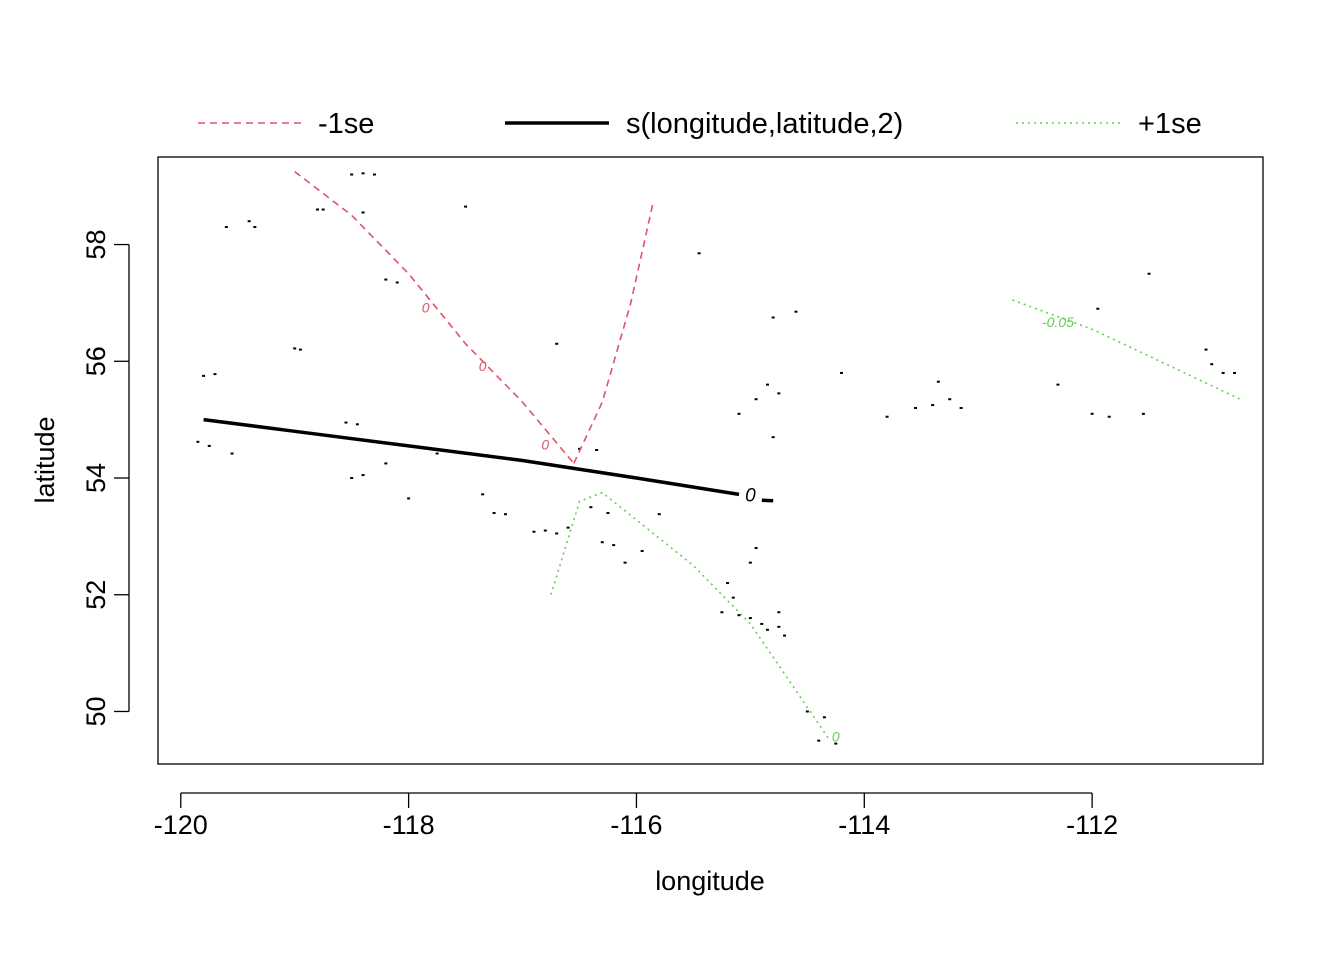  I want to click on x-tick-label: -118, so click(409, 825).